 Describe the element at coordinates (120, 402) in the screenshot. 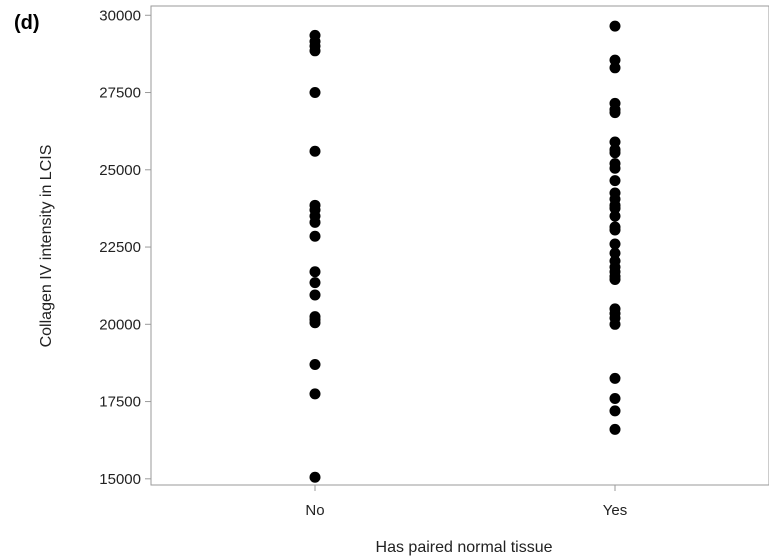

I see `y-tick-label: 17500` at that location.